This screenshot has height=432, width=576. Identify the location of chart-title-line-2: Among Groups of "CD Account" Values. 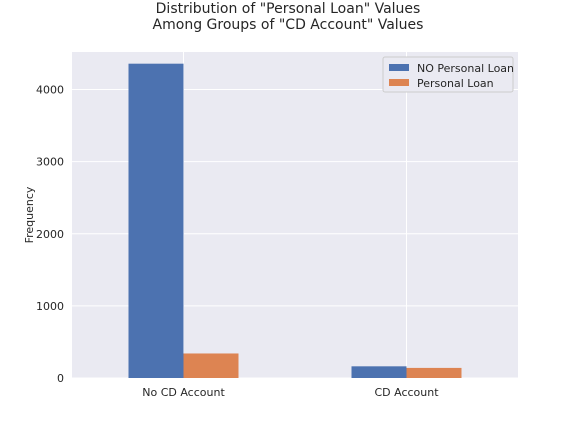
(288, 25).